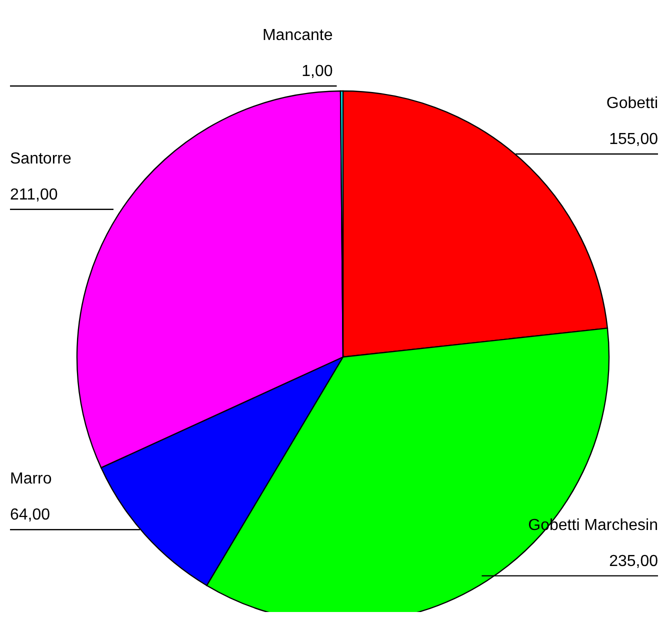 The width and height of the screenshot is (668, 620). What do you see at coordinates (297, 35) in the screenshot?
I see `slice-label: Mancante` at bounding box center [297, 35].